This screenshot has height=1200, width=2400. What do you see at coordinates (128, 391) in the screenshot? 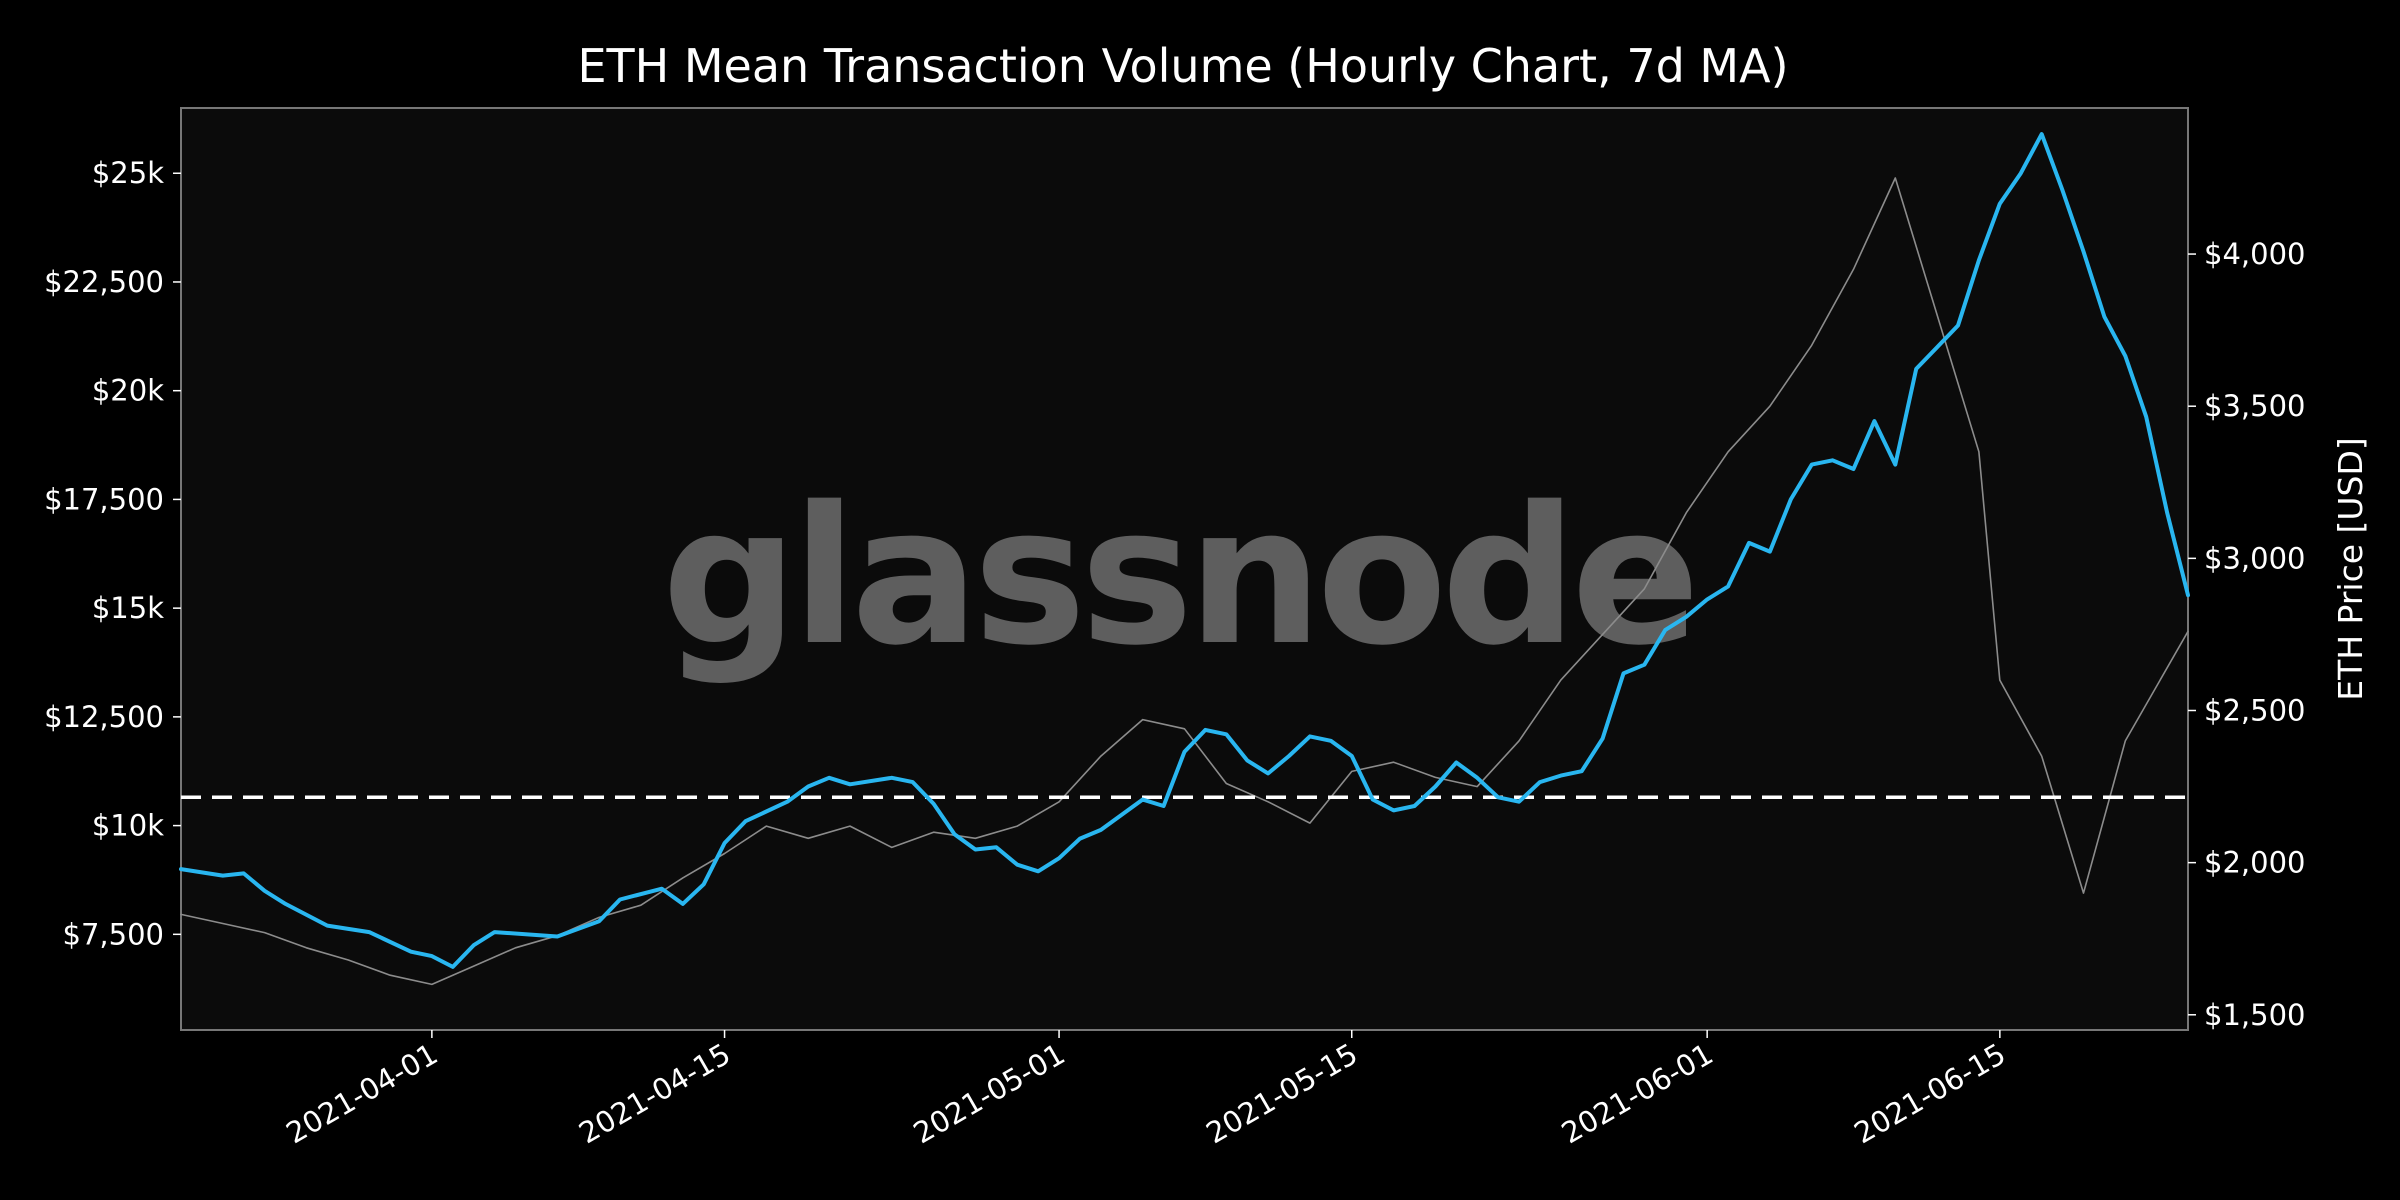
I see `y-left-tick-label: $20k` at bounding box center [128, 391].